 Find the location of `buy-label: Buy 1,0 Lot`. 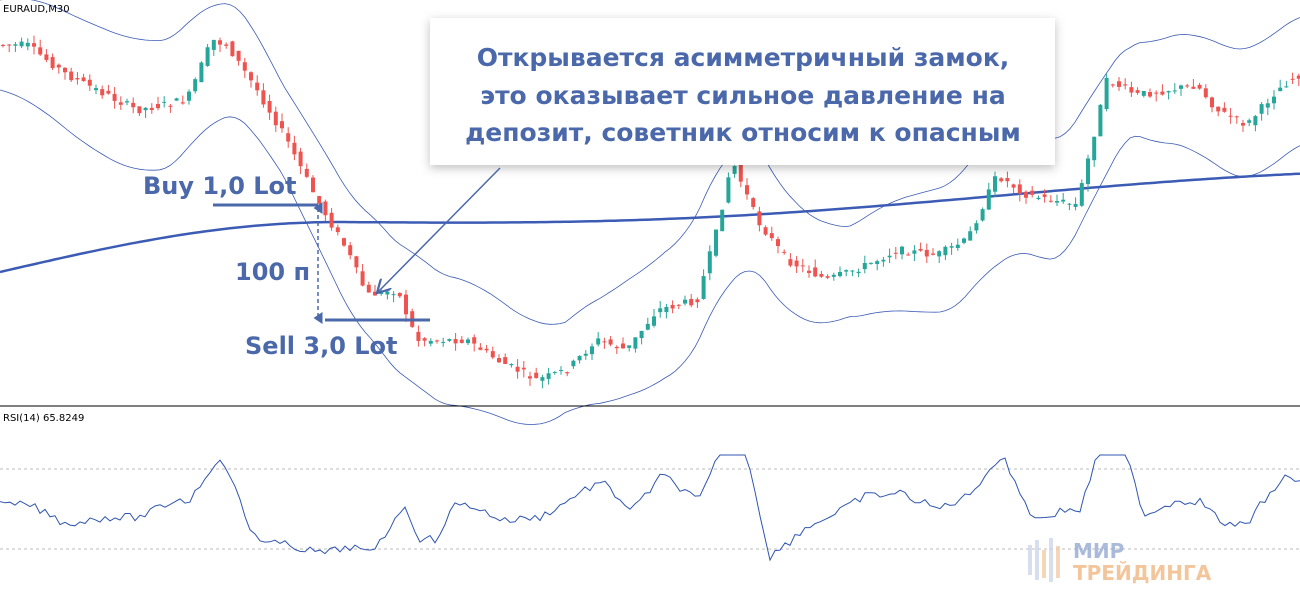

buy-label: Buy 1,0 Lot is located at coordinates (220, 186).